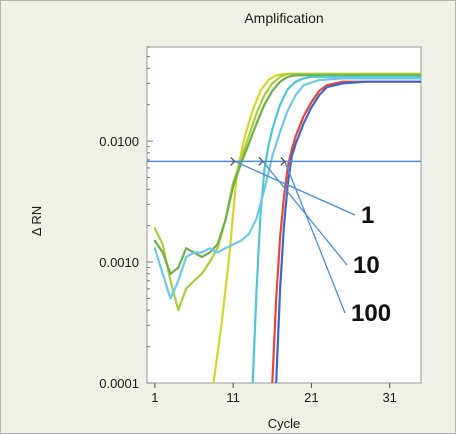 The height and width of the screenshot is (435, 456). What do you see at coordinates (119, 383) in the screenshot?
I see `y-tick-label: 0.0001` at bounding box center [119, 383].